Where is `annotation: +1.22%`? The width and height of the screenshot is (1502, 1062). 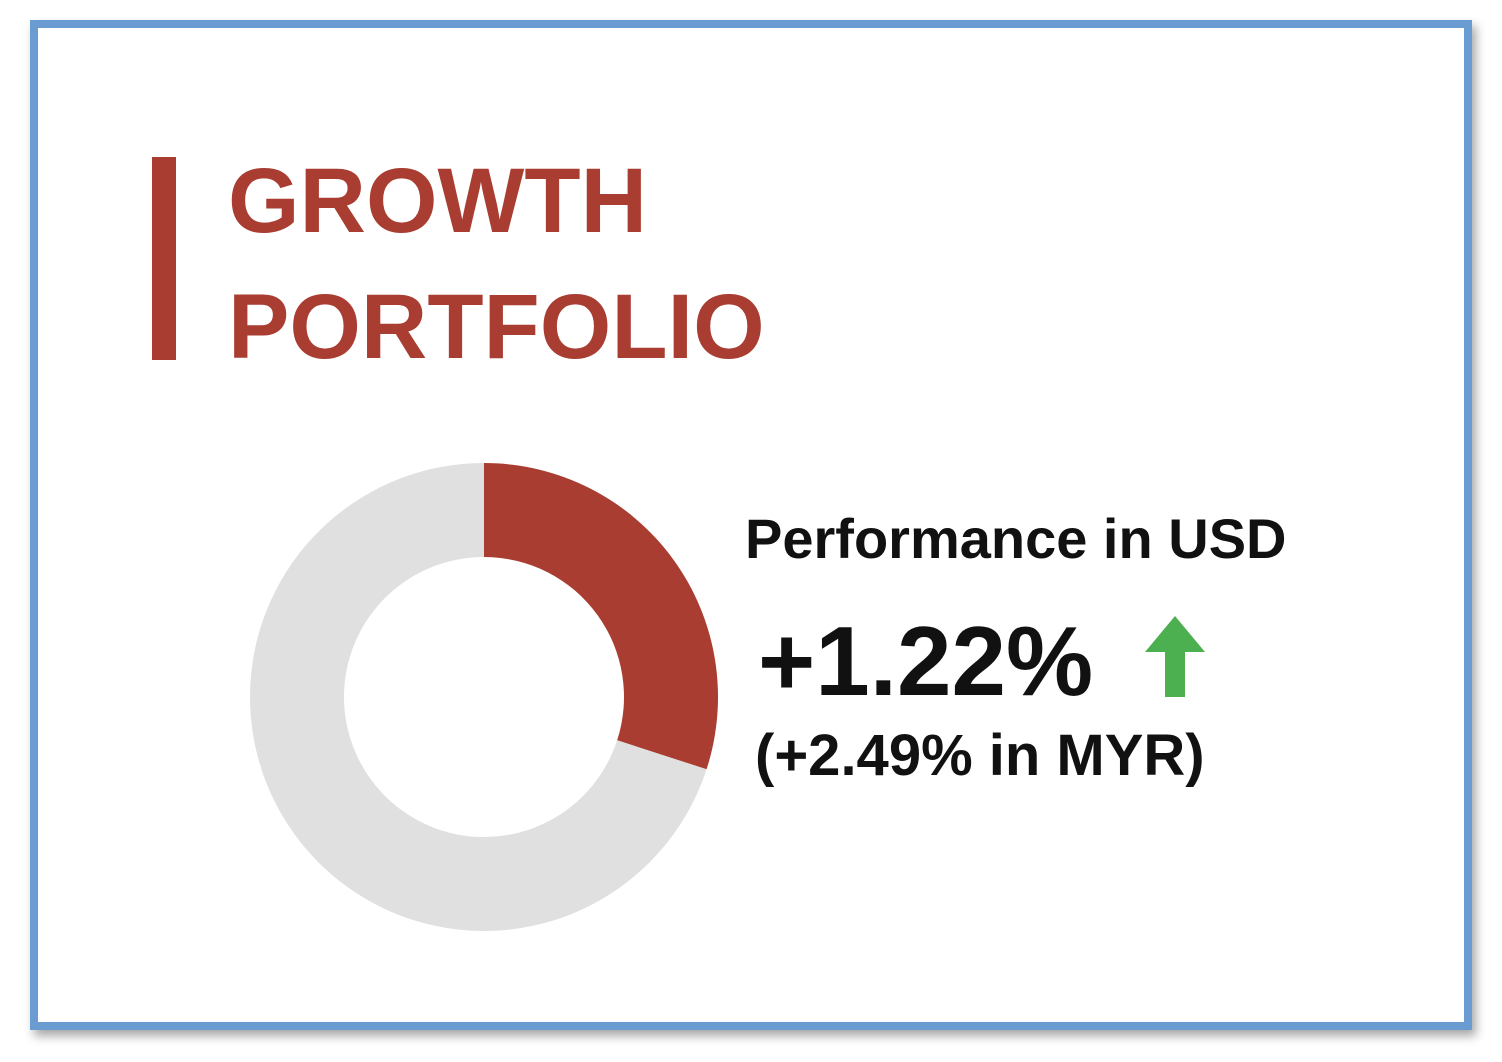 annotation: +1.22% is located at coordinates (925, 661).